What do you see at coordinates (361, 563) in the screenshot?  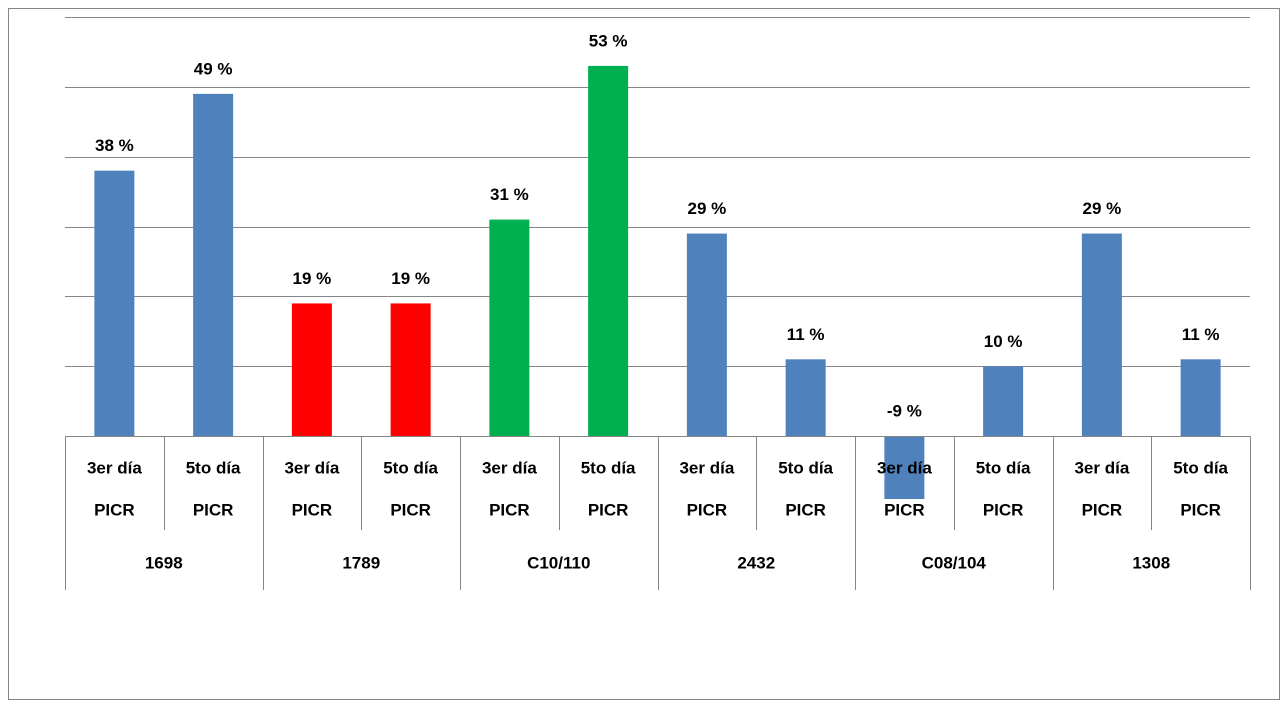 I see `x-group-label: 1789` at bounding box center [361, 563].